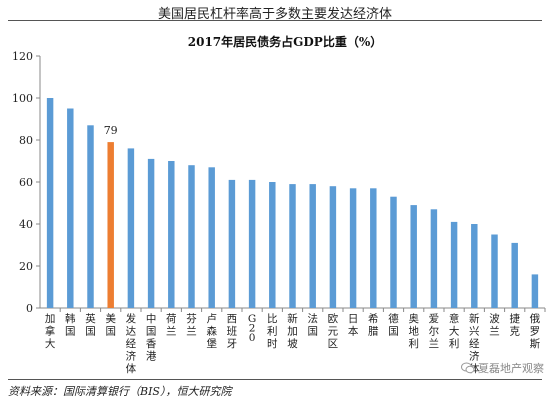  I want to click on x-tick-label: 加拿大, so click(50, 331).